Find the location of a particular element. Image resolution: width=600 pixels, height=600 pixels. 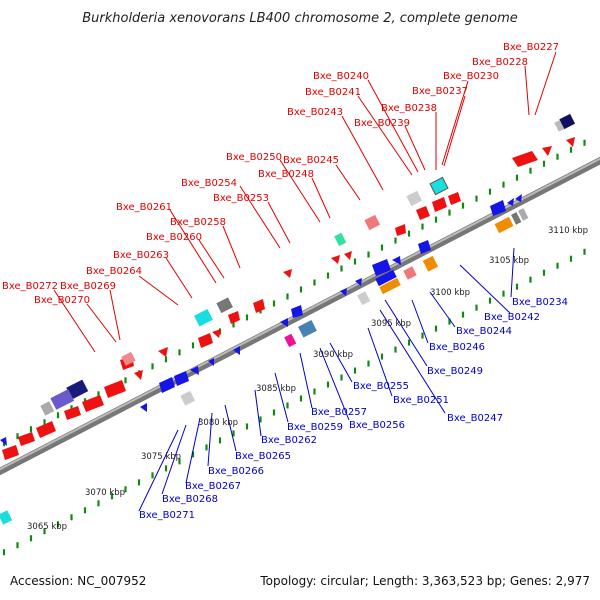

magenta-block is located at coordinates (290, 340).